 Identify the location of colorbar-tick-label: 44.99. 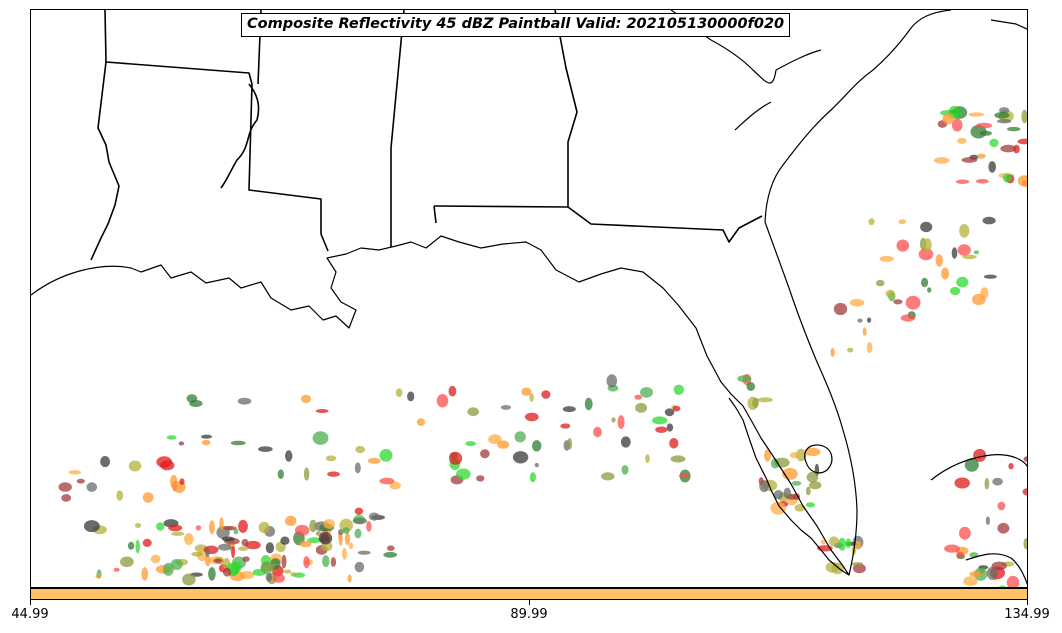
(30, 614).